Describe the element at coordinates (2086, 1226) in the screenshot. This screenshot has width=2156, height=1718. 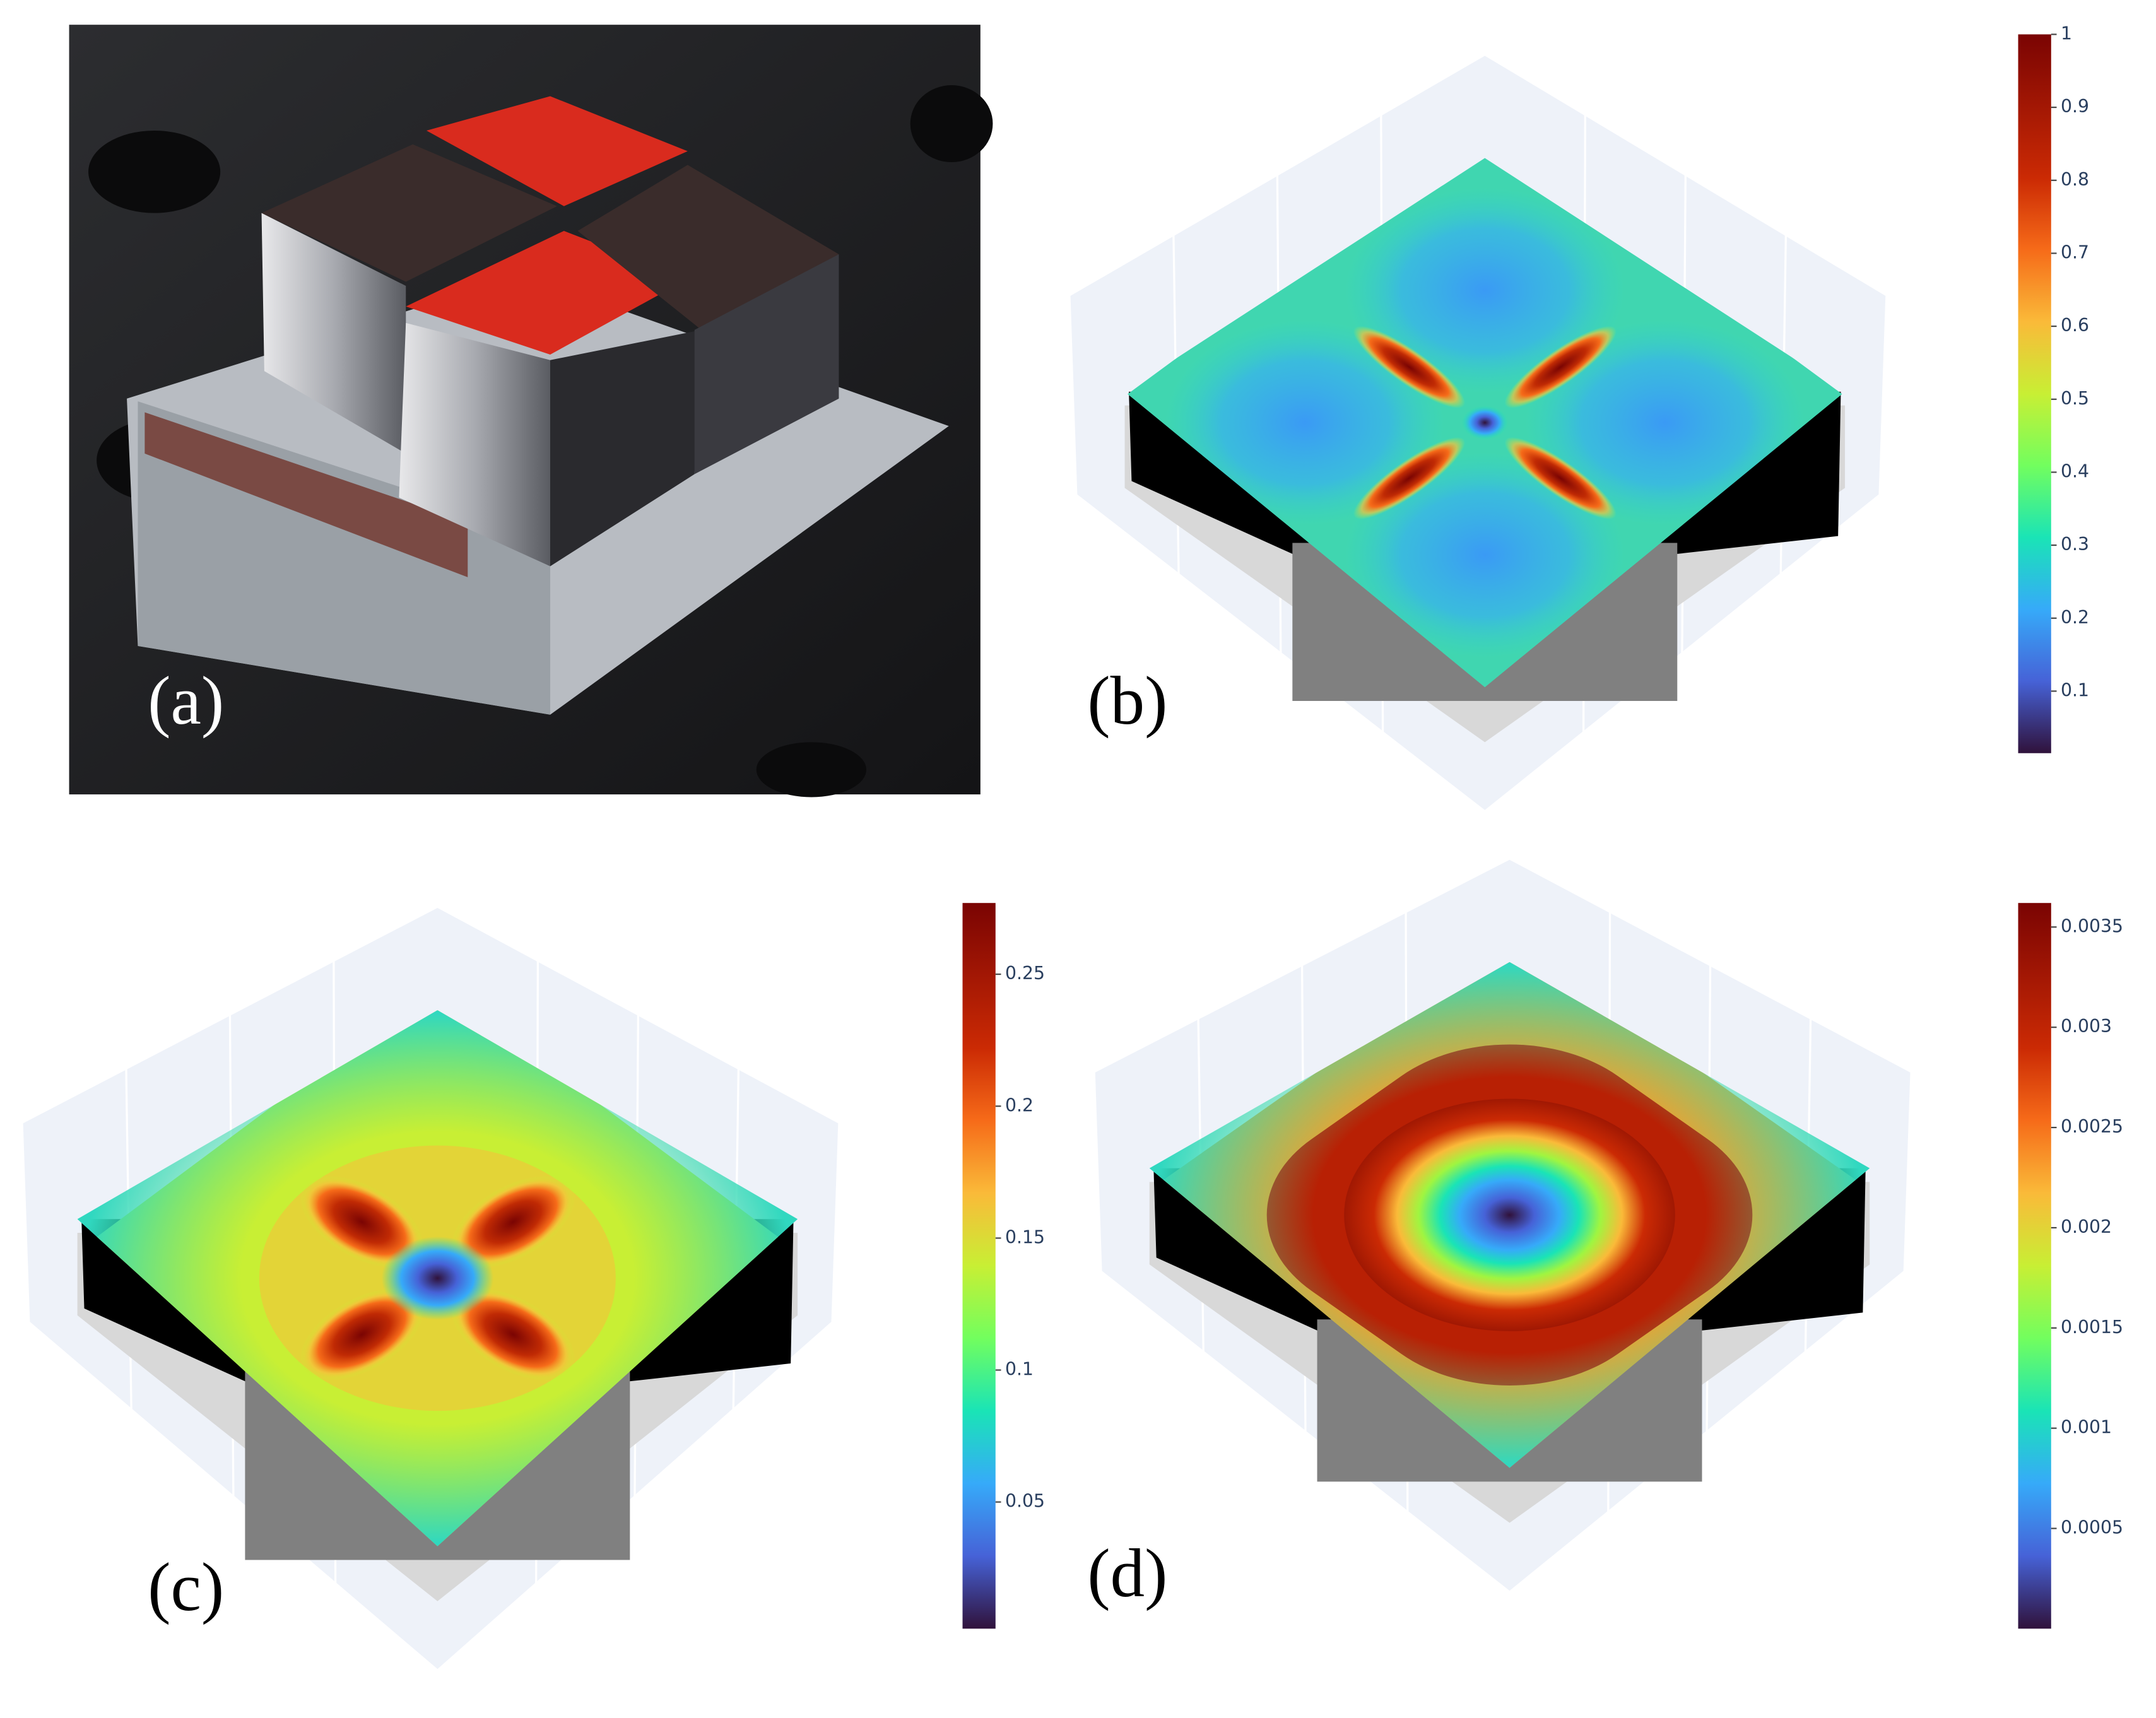
I see `colorbar-tick-label: 0.002` at that location.